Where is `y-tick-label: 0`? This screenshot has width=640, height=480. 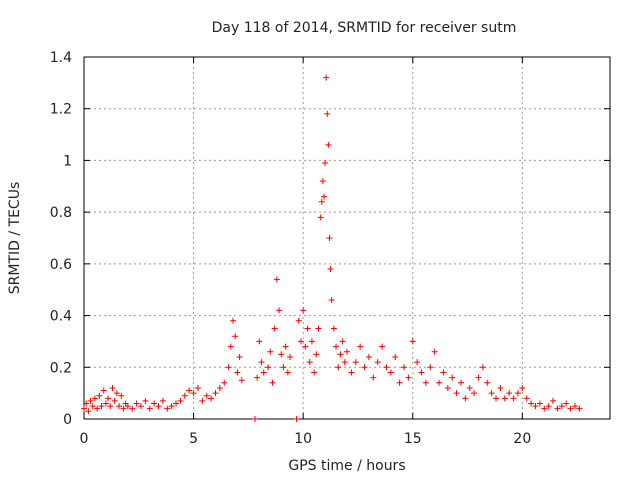
y-tick-label: 0 is located at coordinates (67, 420).